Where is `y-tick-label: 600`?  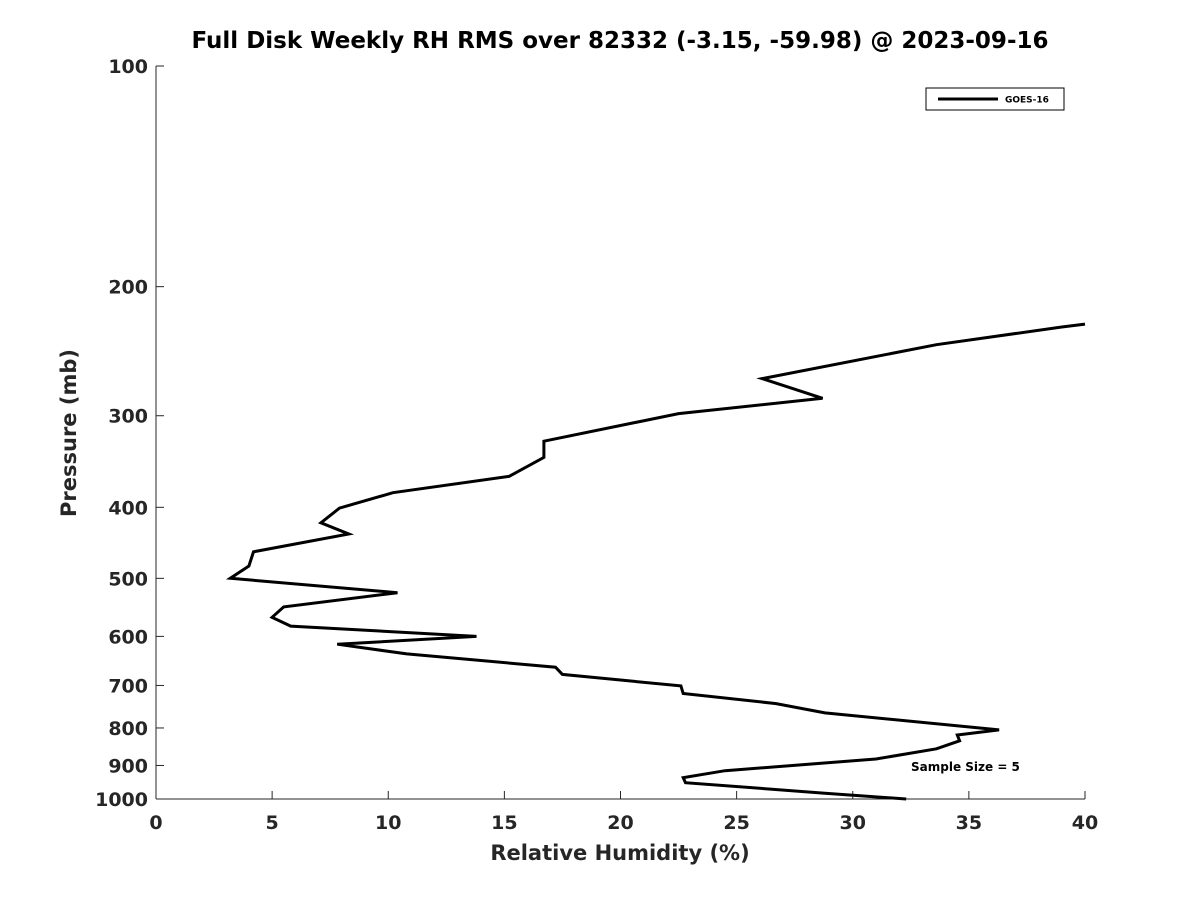 y-tick-label: 600 is located at coordinates (128, 637).